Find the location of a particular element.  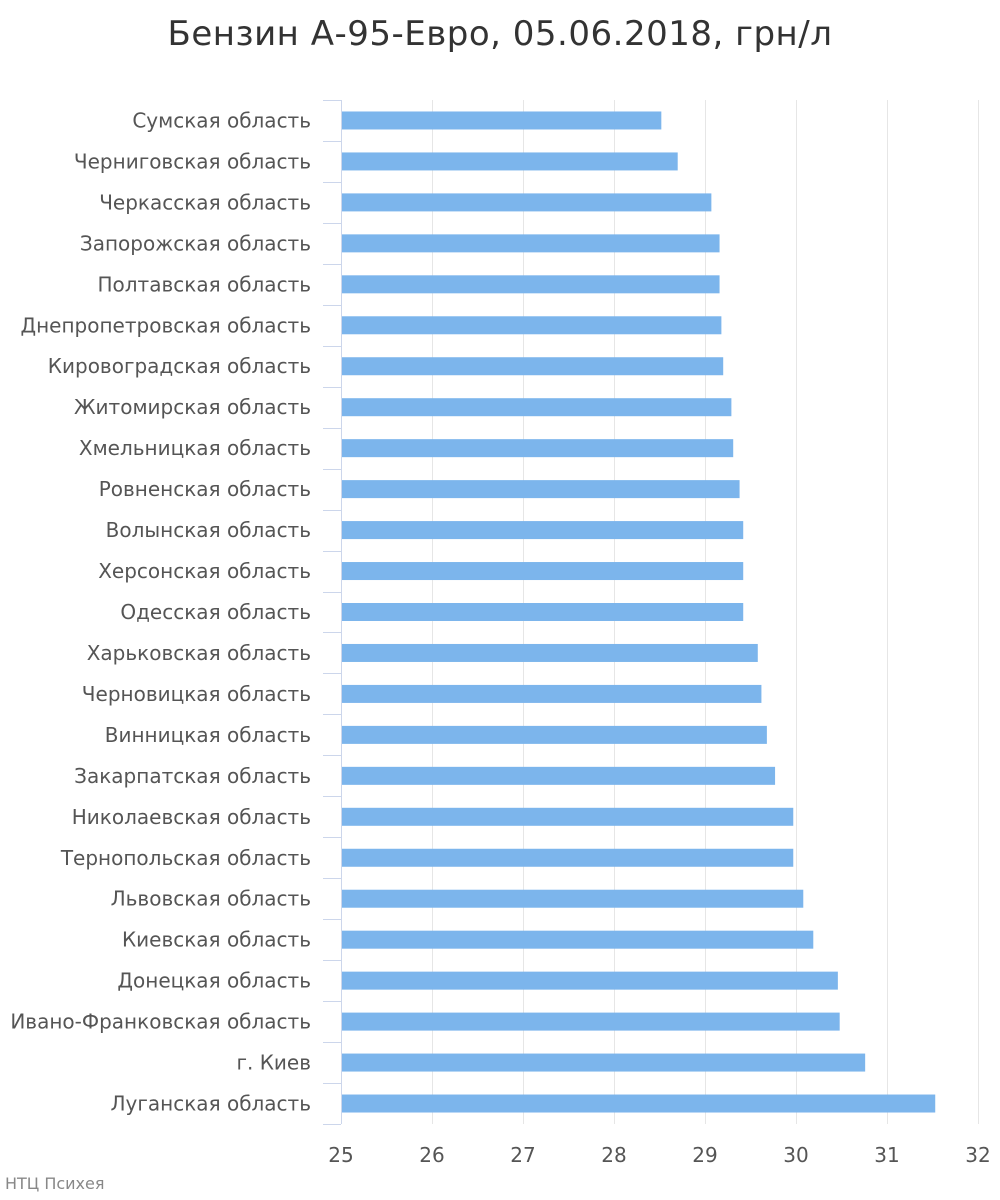

category-label: Закарпатская область is located at coordinates (192, 776).